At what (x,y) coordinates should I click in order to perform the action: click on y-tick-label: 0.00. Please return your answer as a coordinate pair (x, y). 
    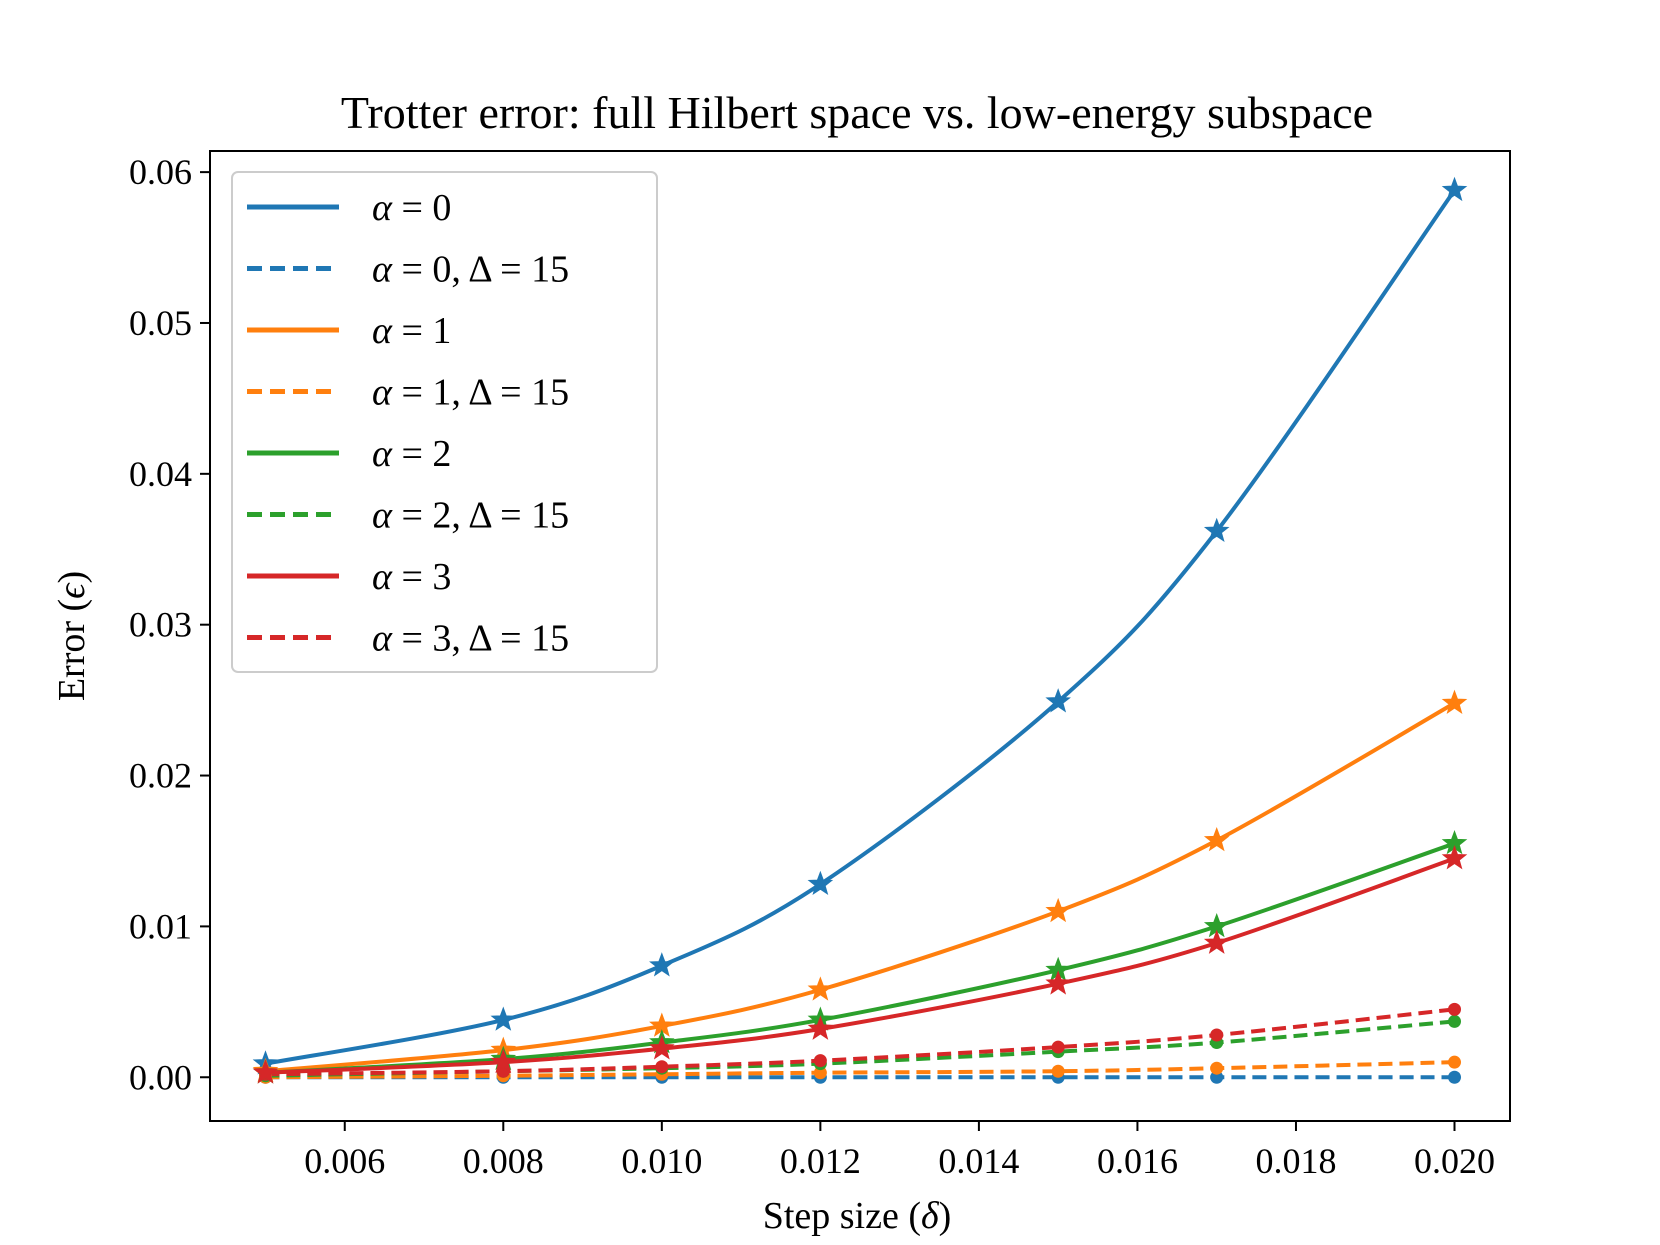
    Looking at the image, I should click on (160, 1077).